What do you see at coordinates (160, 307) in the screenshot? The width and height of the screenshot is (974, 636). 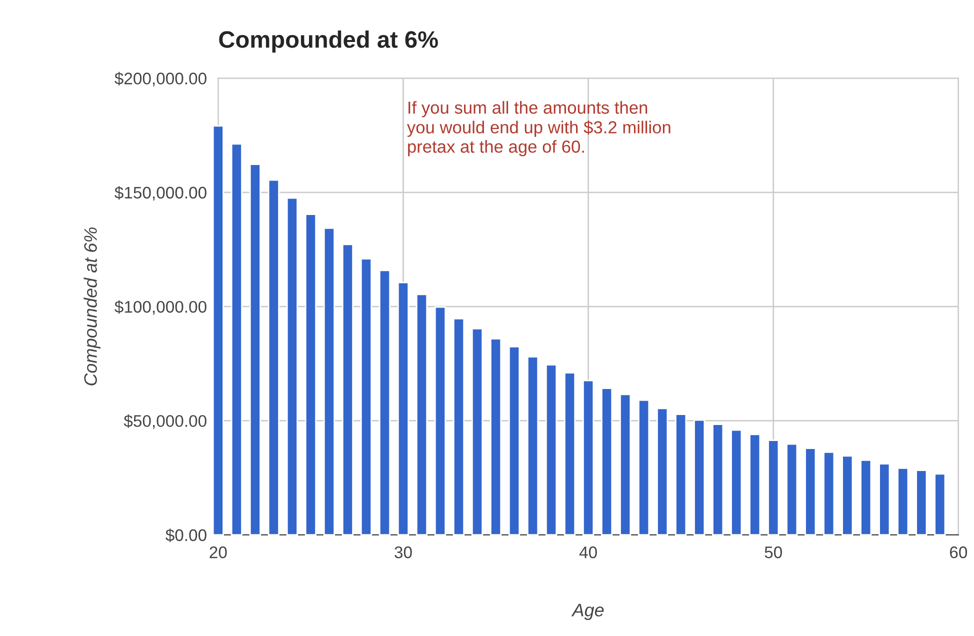 I see `y-tick-label: $100,000.00` at bounding box center [160, 307].